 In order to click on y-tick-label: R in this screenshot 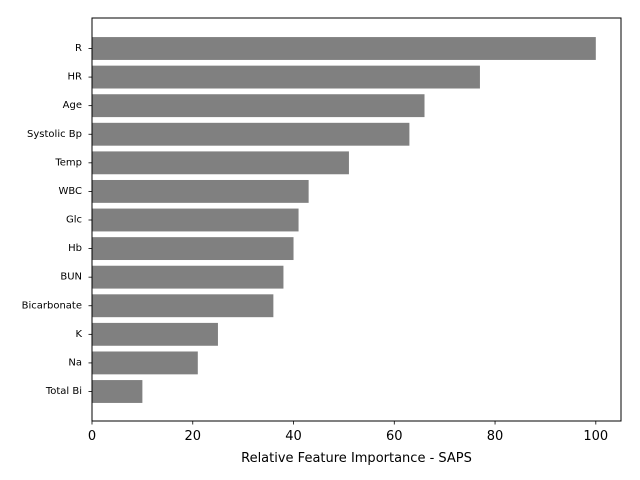, I will do `click(78, 48)`.